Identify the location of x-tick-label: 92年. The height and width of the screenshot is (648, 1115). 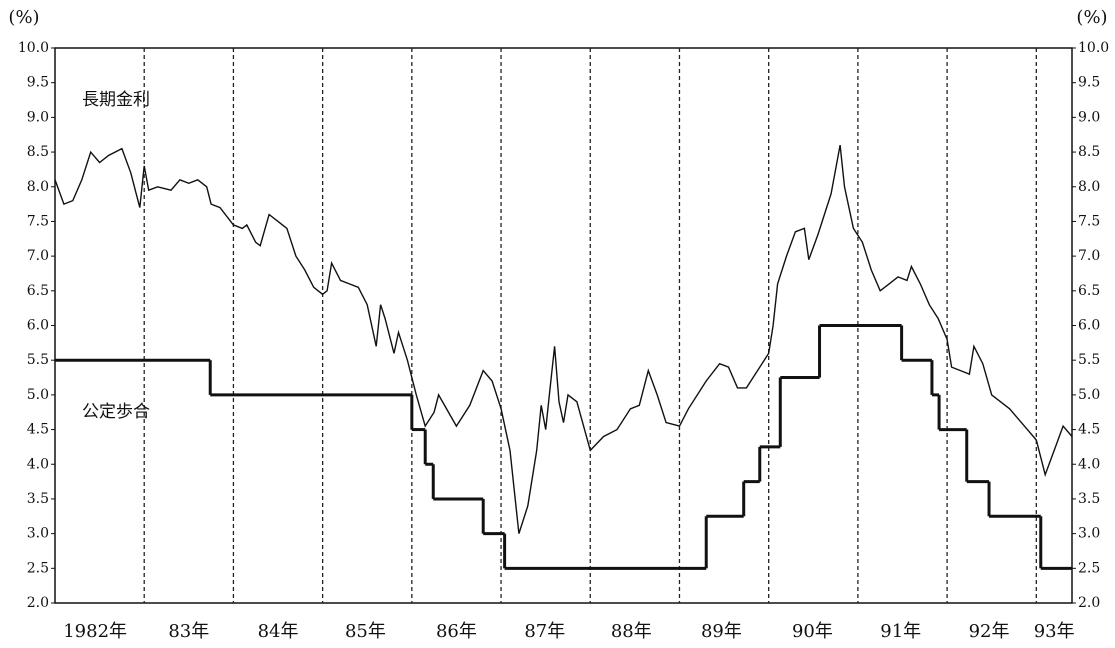
(989, 631).